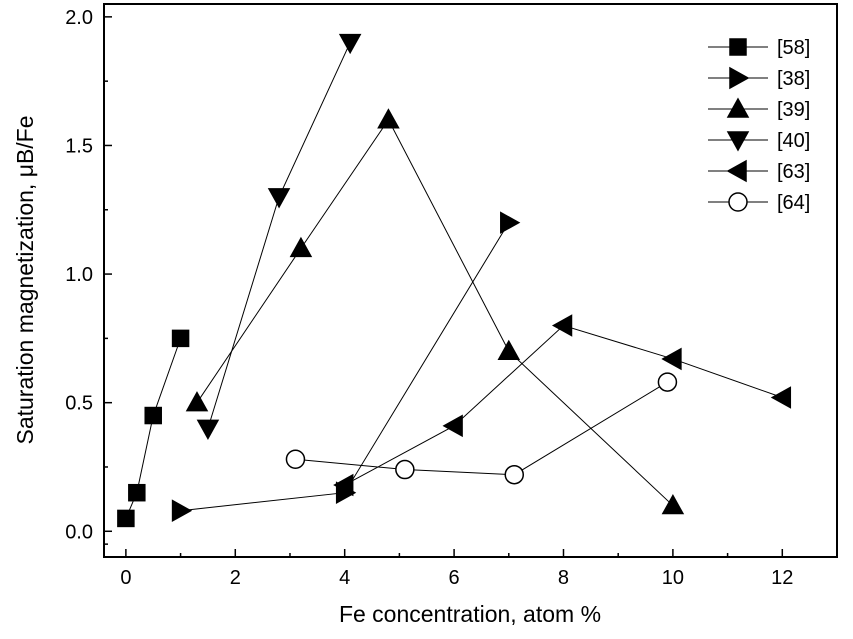 Image resolution: width=853 pixels, height=639 pixels. What do you see at coordinates (793, 110) in the screenshot?
I see `legend-label: [39]` at bounding box center [793, 110].